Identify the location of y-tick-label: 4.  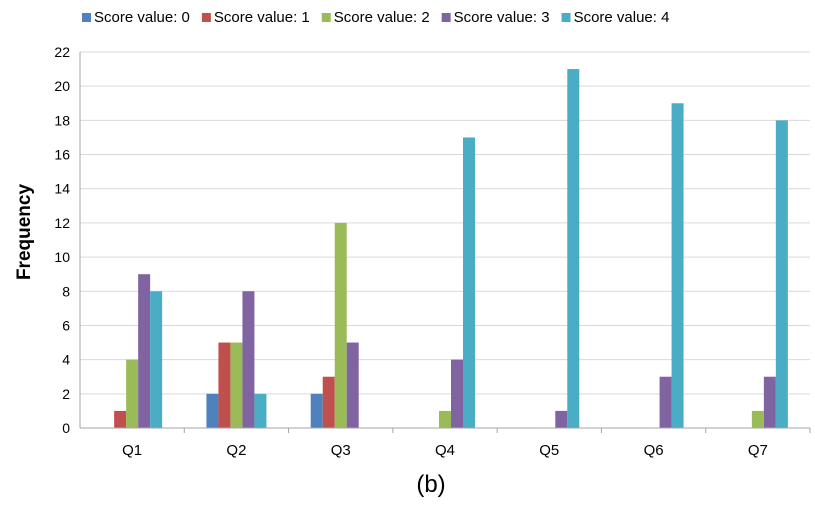
(66, 360).